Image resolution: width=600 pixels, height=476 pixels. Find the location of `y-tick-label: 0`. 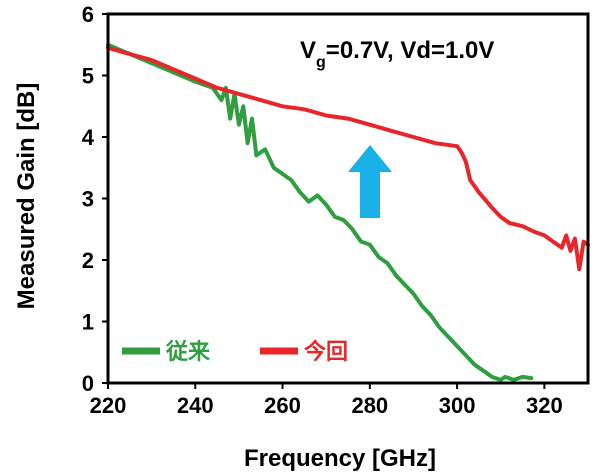

y-tick-label: 0 is located at coordinates (88, 383).